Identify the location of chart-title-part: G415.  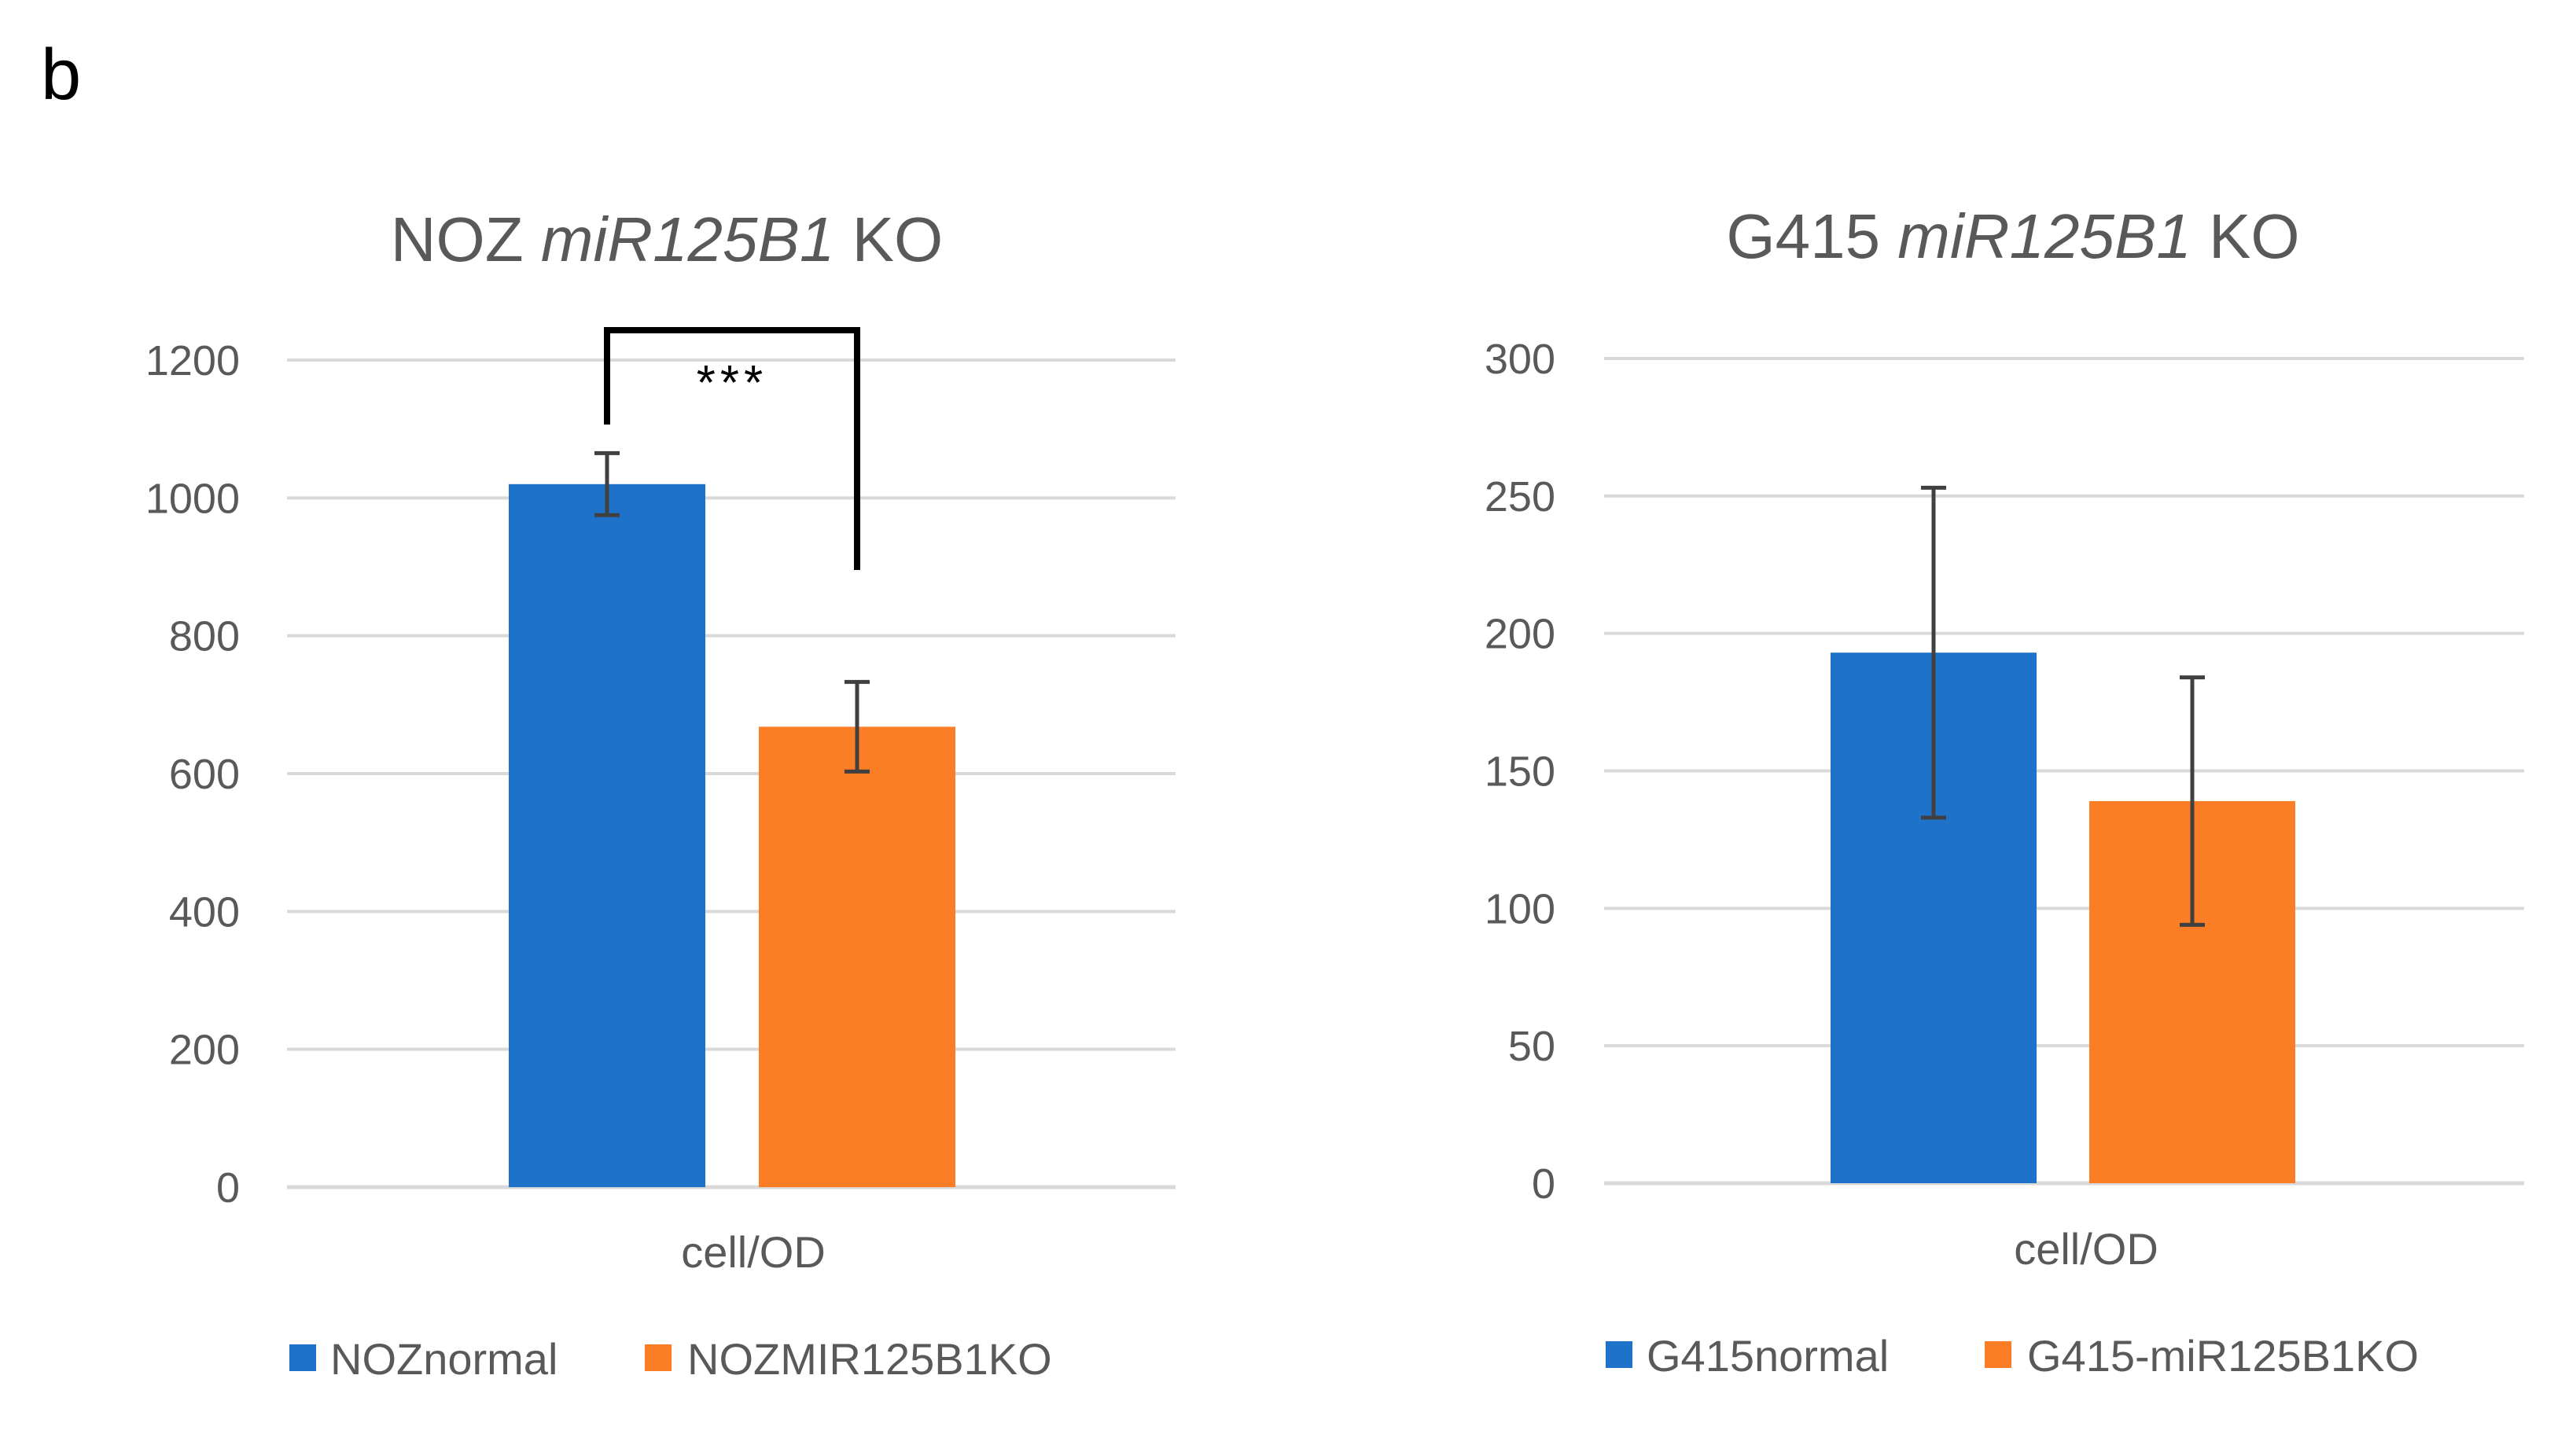
(1812, 236).